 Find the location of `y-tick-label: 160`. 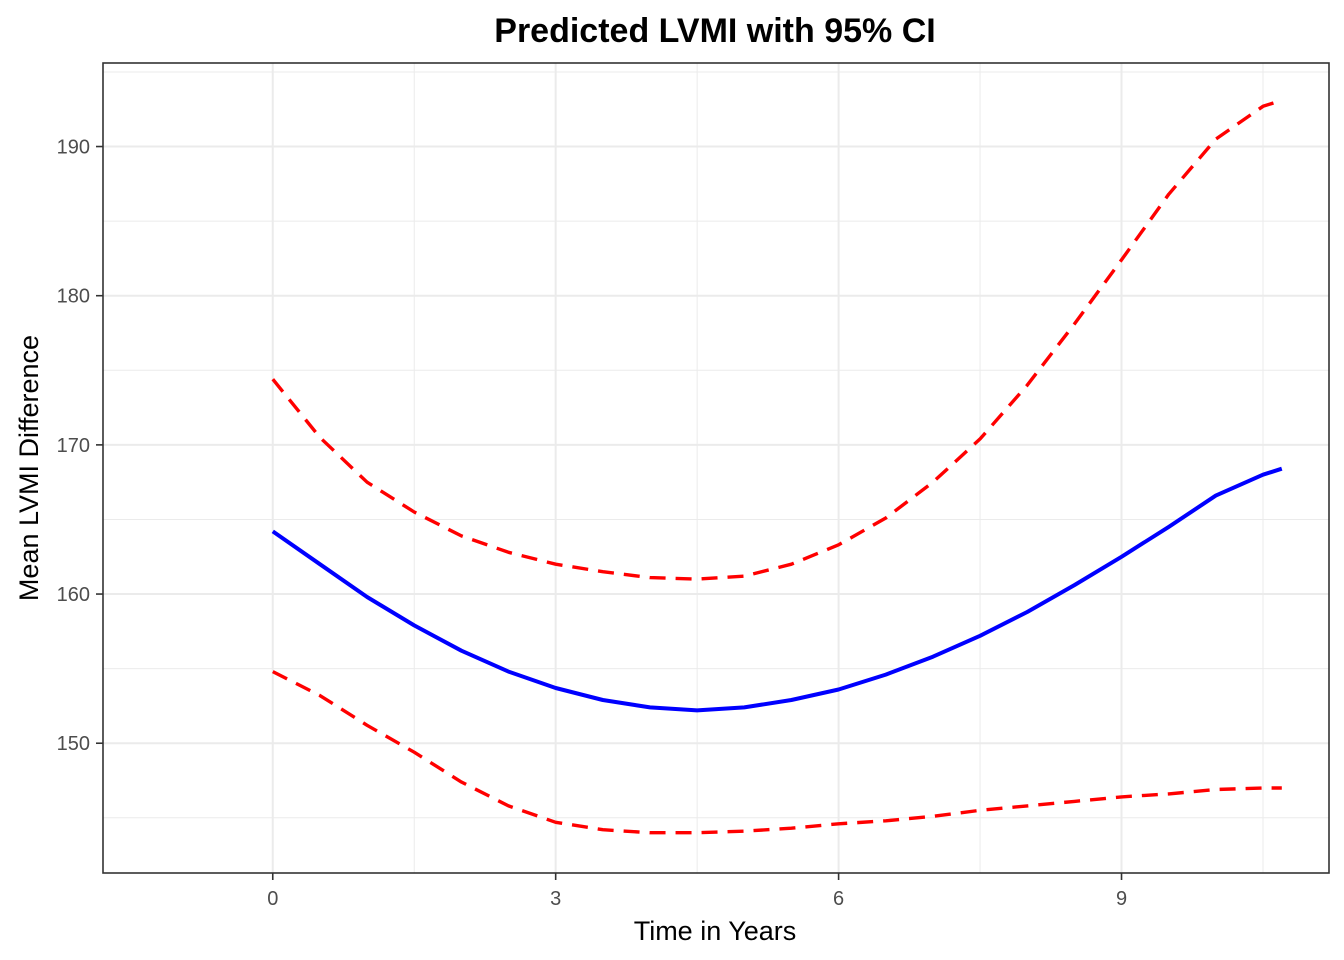

y-tick-label: 160 is located at coordinates (73, 595).